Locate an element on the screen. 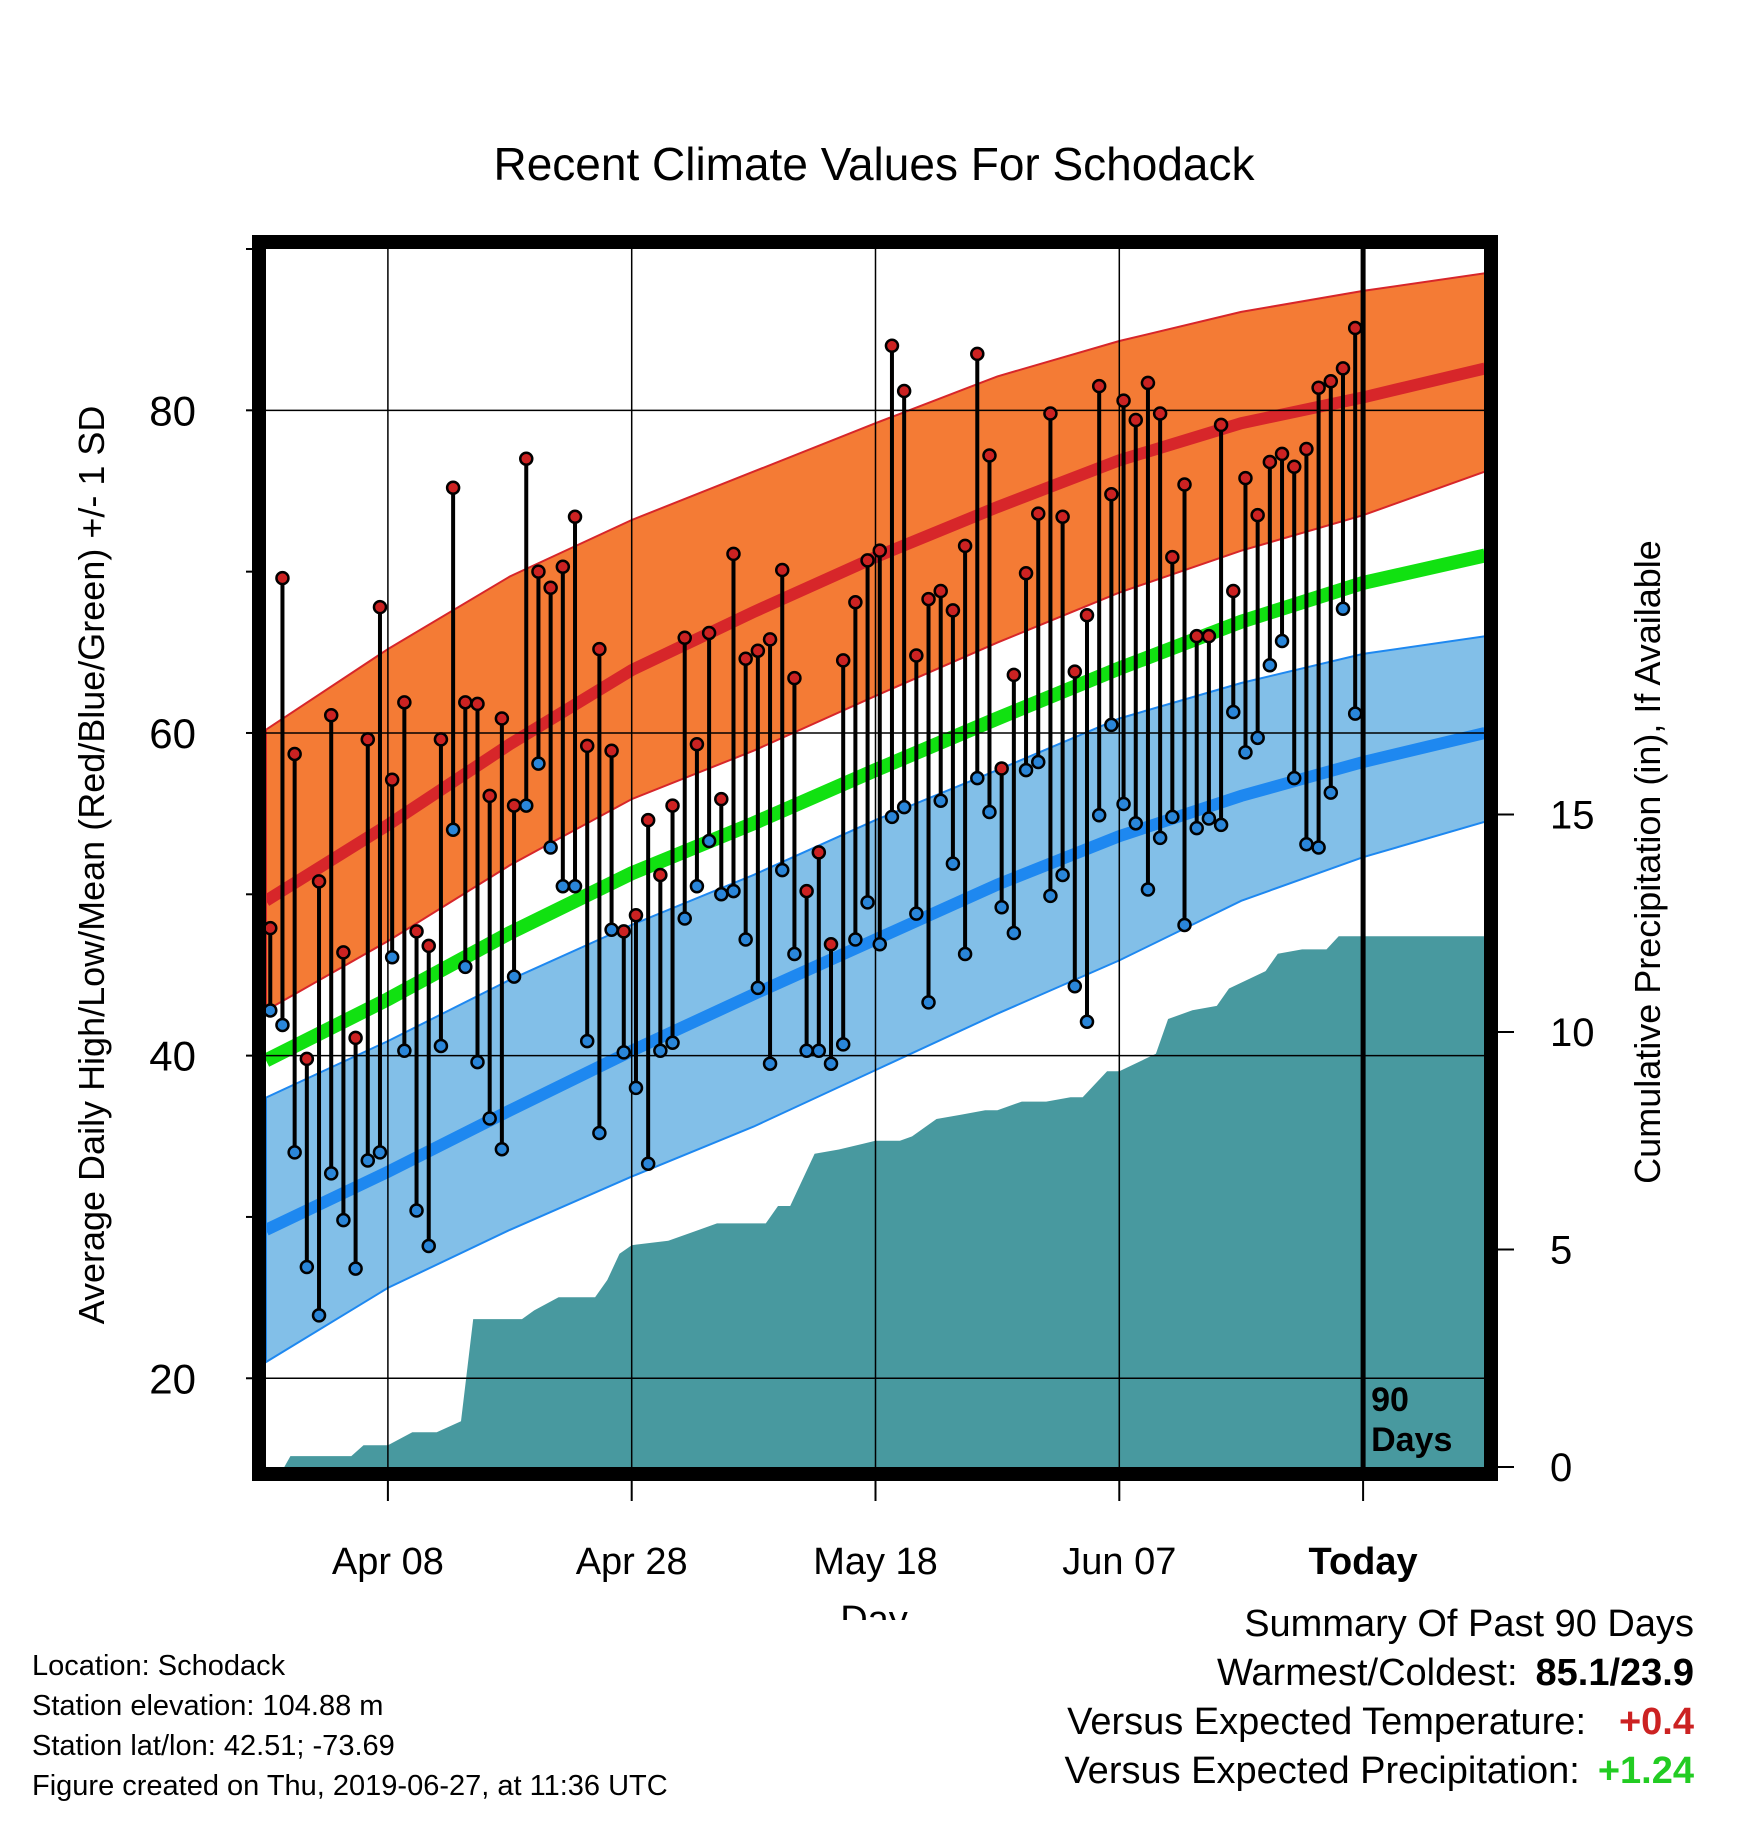  y-tick-label: 80 is located at coordinates (172, 410).